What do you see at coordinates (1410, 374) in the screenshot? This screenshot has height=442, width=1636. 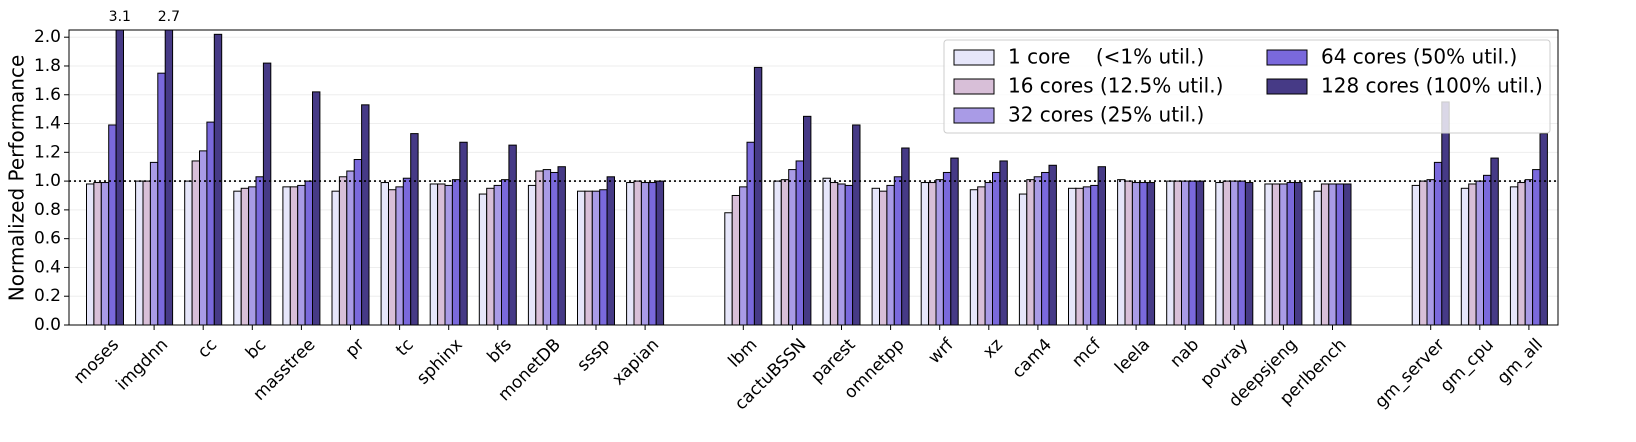 I see `x-tick-label: gm_server` at bounding box center [1410, 374].